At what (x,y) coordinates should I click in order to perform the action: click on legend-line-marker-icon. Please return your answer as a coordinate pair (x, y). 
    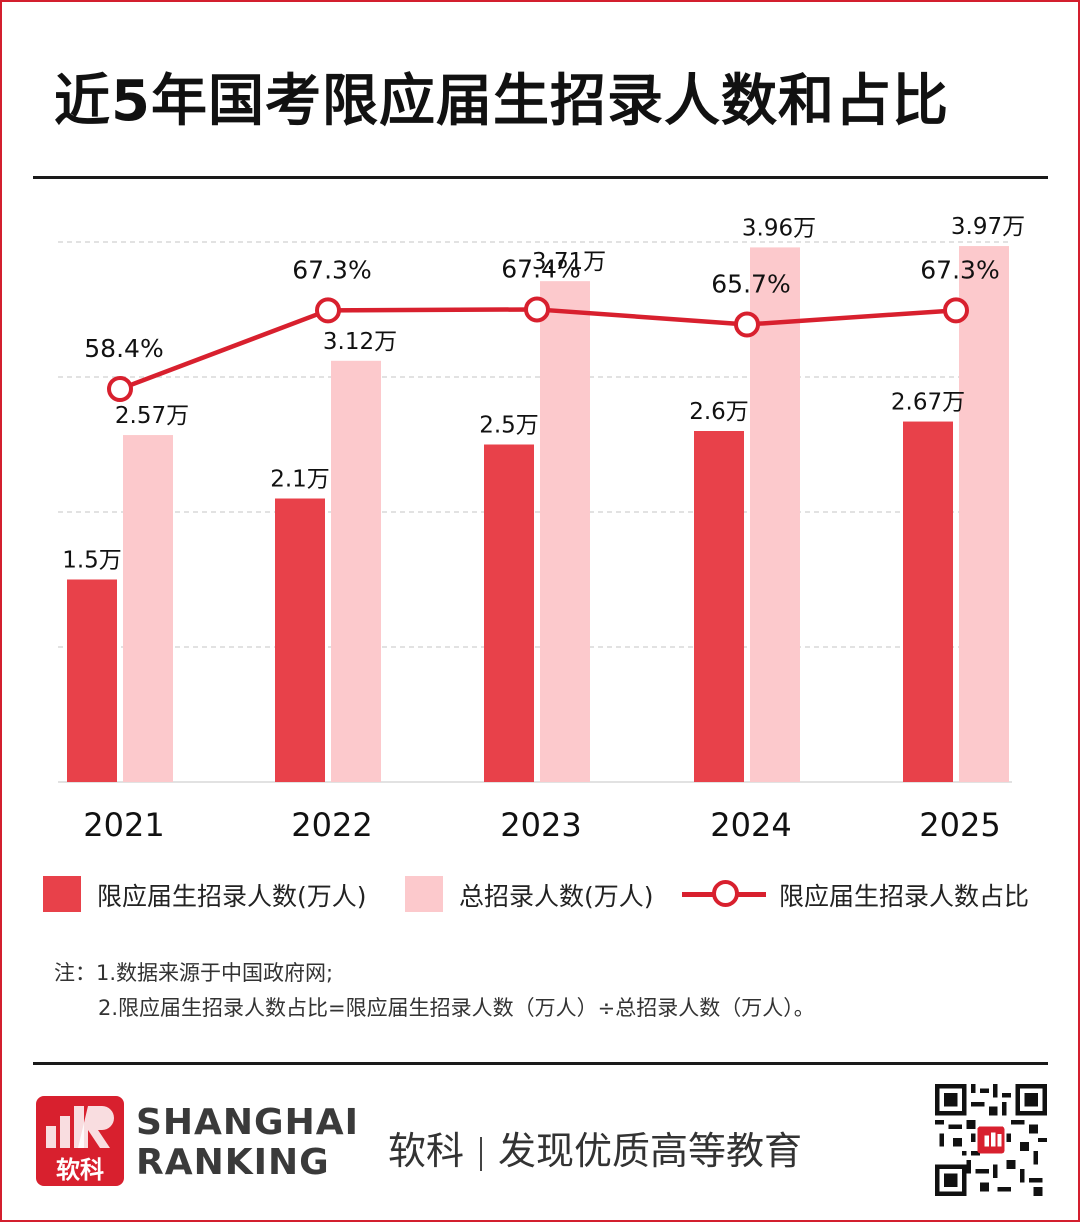
    Looking at the image, I should click on (725, 893).